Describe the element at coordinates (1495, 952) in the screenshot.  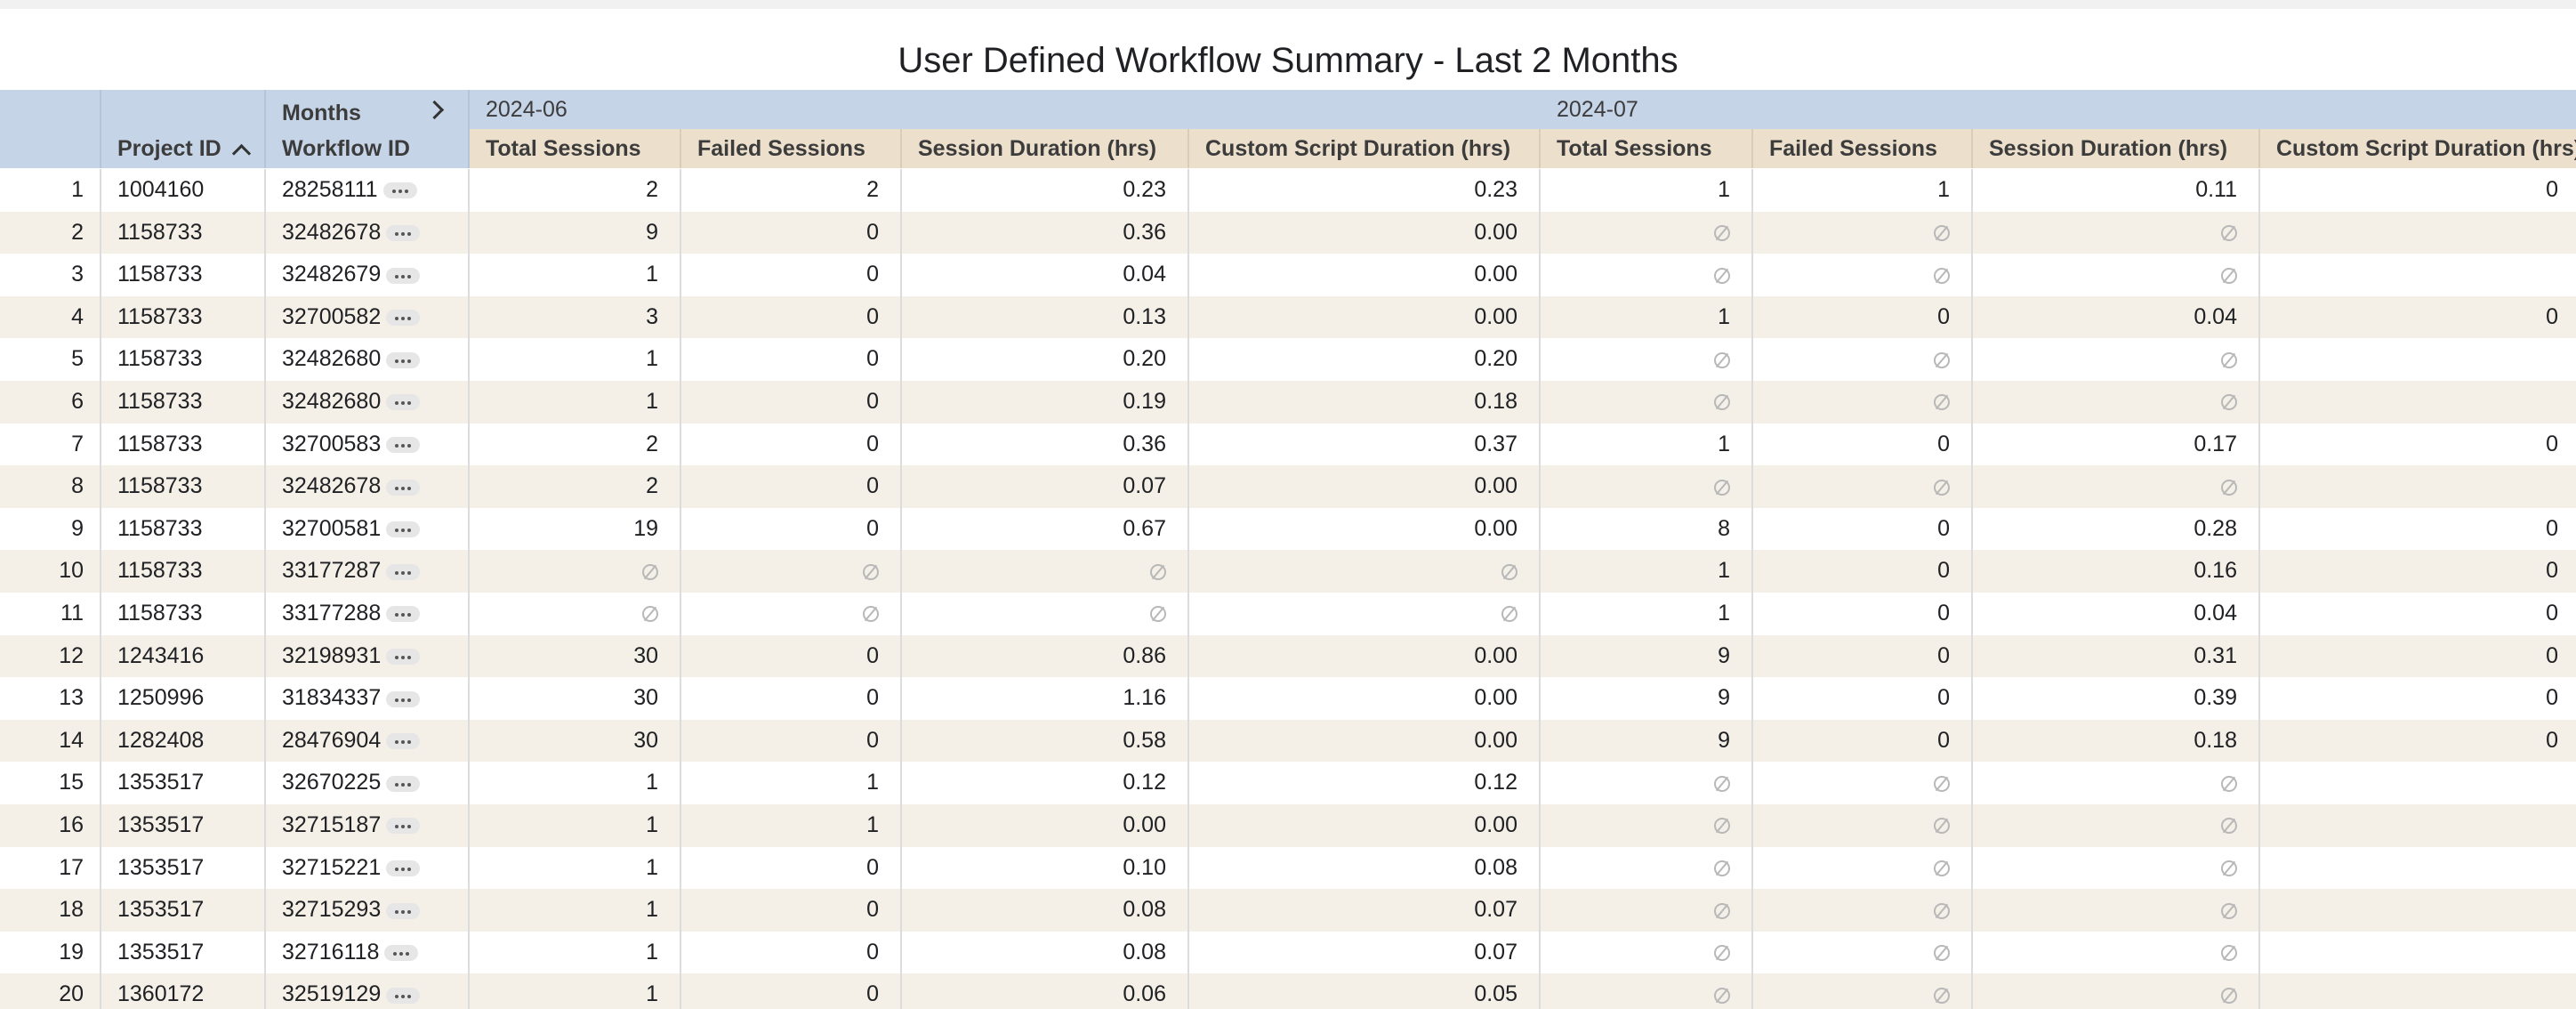
I see `cell-text: 0.07` at that location.